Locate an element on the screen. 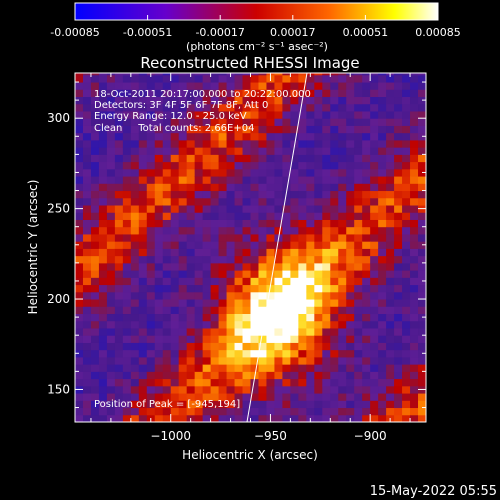  peak-position-label: Position of Peak = [-945,194] is located at coordinates (167, 404).